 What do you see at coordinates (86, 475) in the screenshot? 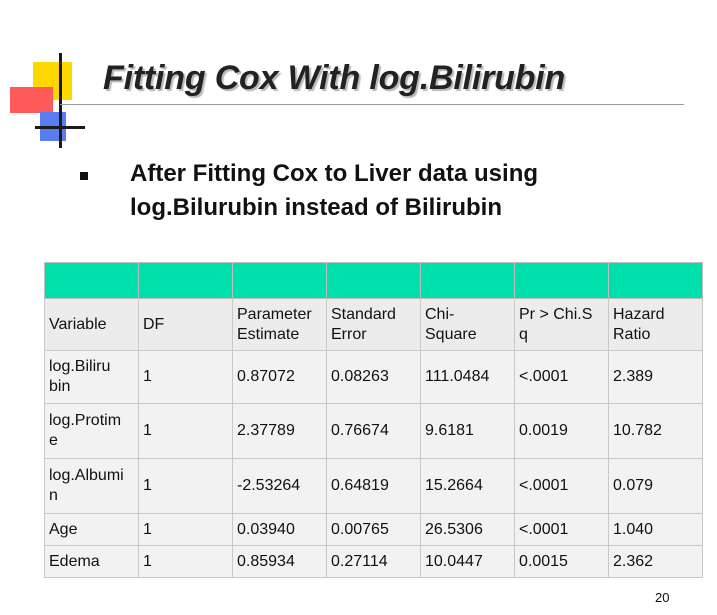
I see `variable-text: log.Albumi` at bounding box center [86, 475].